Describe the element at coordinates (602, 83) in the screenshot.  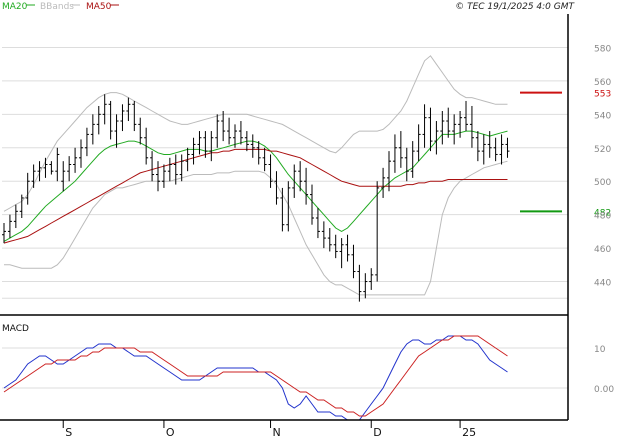
I see `ytick-label-560: 560` at that location.